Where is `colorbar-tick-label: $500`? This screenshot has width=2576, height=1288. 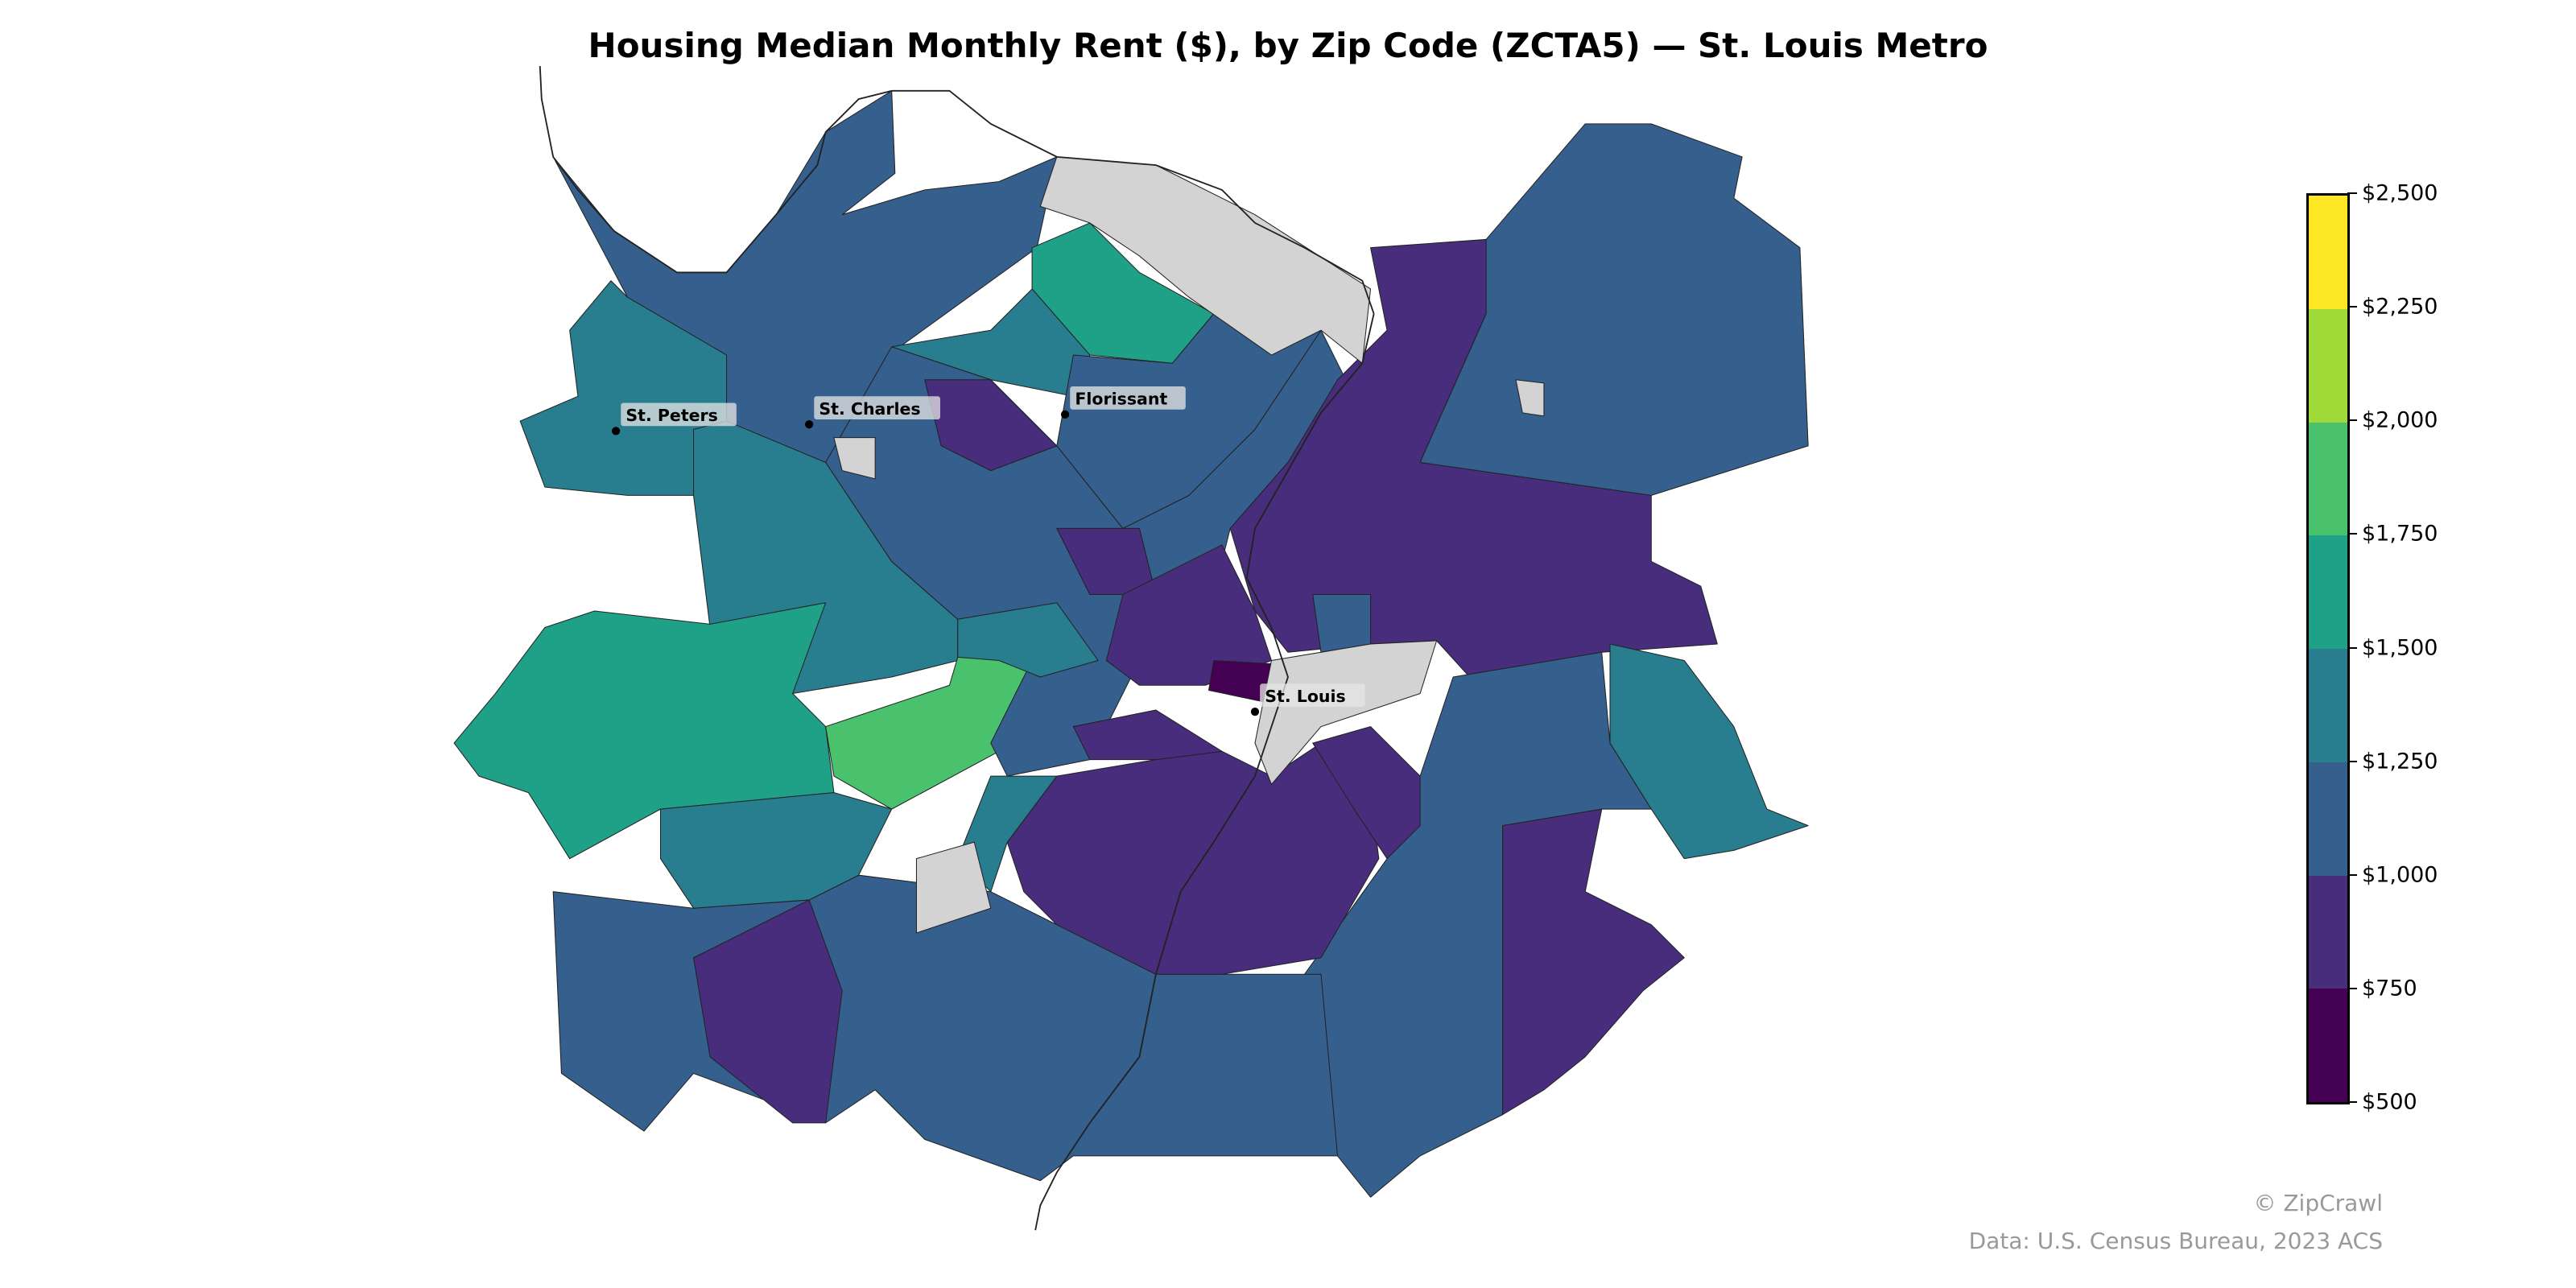 colorbar-tick-label: $500 is located at coordinates (2389, 1102).